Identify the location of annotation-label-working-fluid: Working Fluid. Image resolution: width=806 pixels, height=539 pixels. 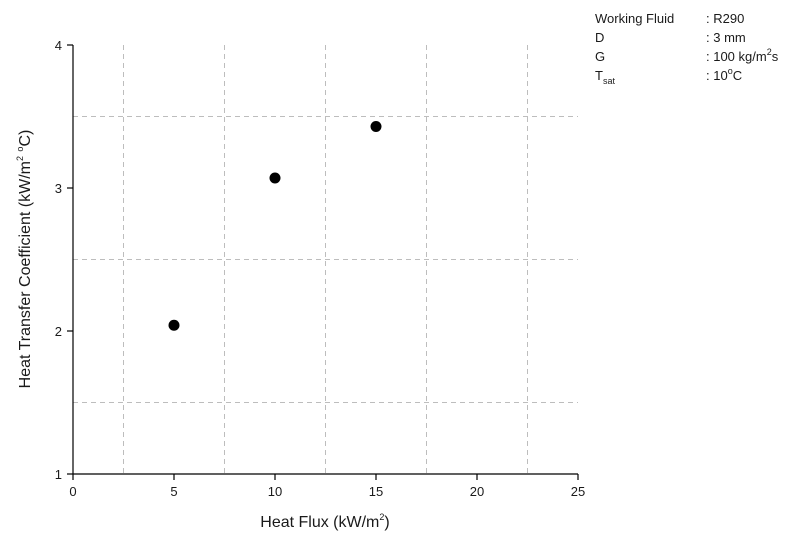
(634, 18).